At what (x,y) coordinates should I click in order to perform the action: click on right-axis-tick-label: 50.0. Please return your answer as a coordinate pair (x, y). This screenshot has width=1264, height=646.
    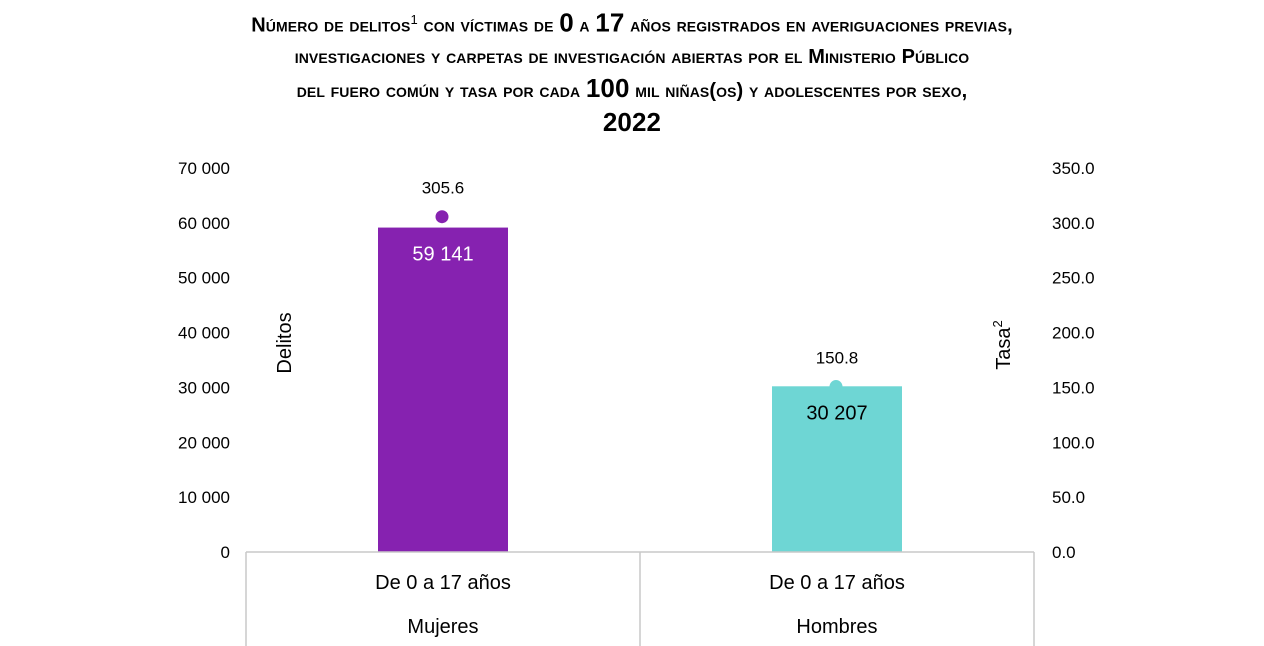
    Looking at the image, I should click on (1068, 497).